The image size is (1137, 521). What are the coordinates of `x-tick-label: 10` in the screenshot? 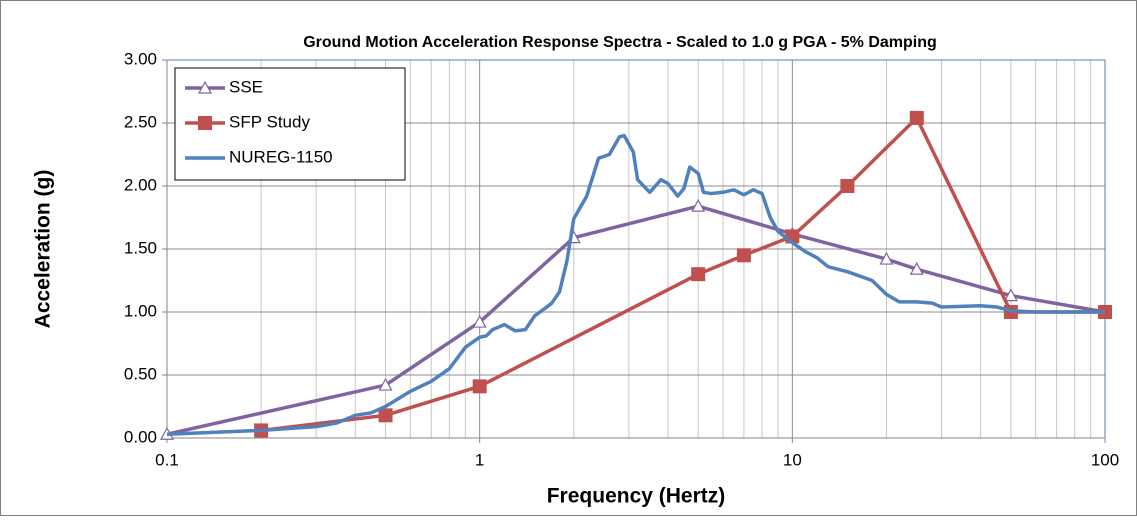 It's located at (792, 459).